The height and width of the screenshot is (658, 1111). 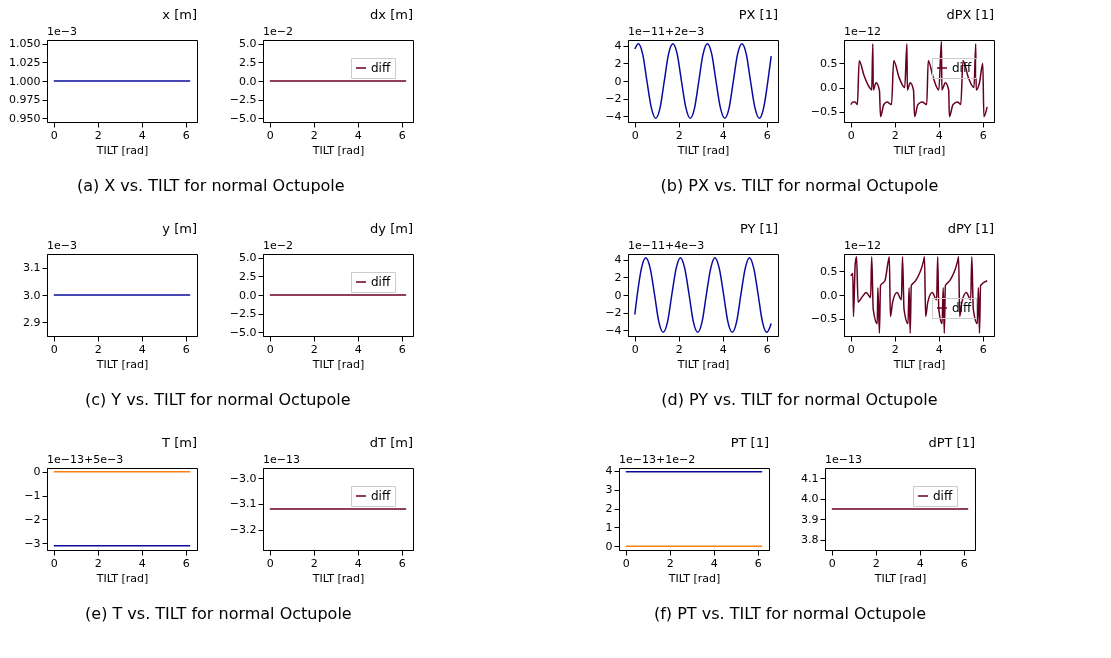 What do you see at coordinates (25, 44) in the screenshot?
I see `y-tick-label: 1.050` at bounding box center [25, 44].